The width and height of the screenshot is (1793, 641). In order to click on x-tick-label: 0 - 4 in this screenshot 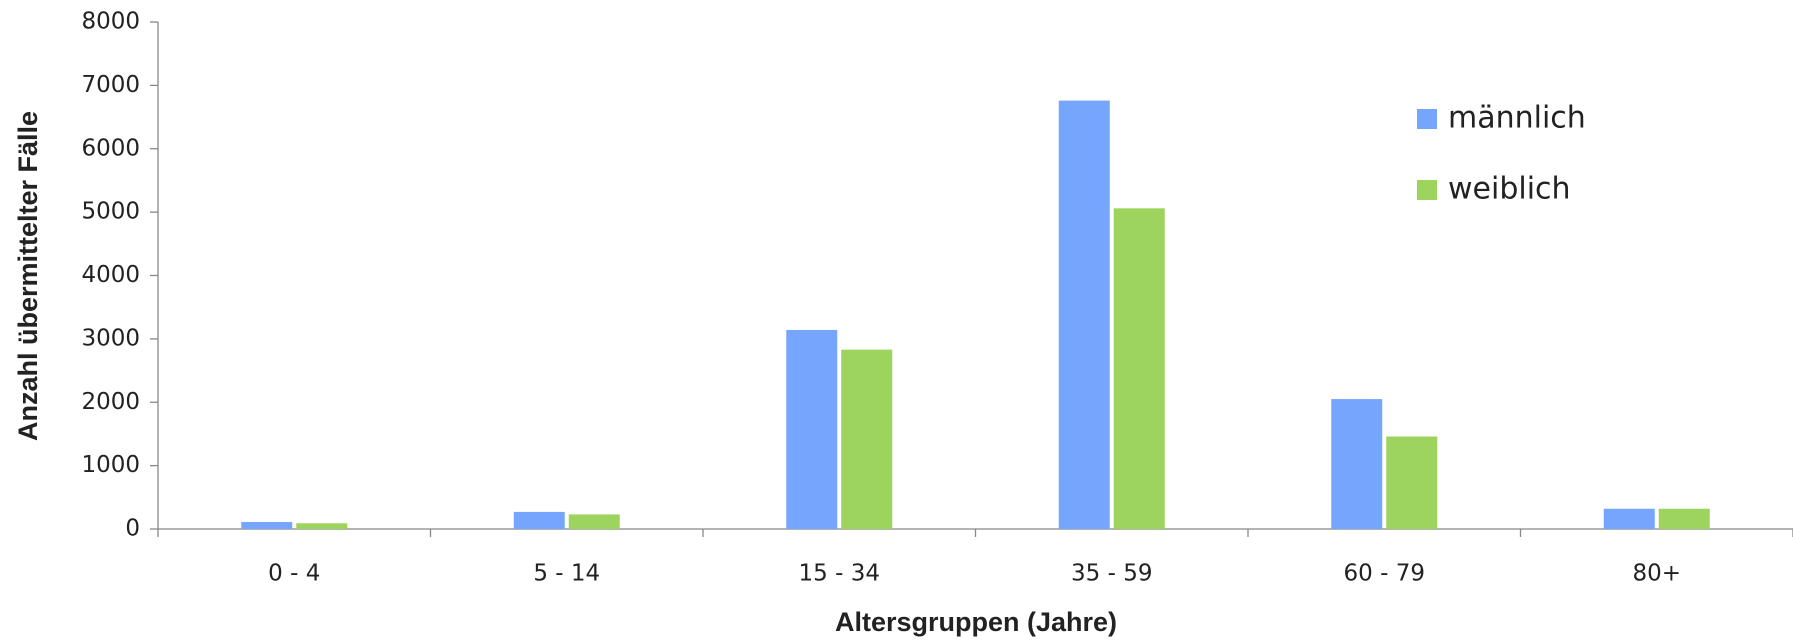, I will do `click(294, 574)`.